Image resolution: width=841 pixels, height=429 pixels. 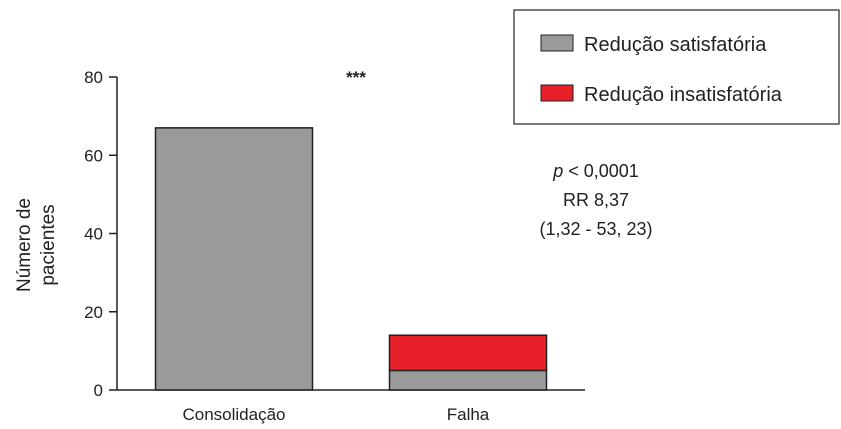 What do you see at coordinates (48, 244) in the screenshot?
I see `y-axis-title-line-2: pacientes` at bounding box center [48, 244].